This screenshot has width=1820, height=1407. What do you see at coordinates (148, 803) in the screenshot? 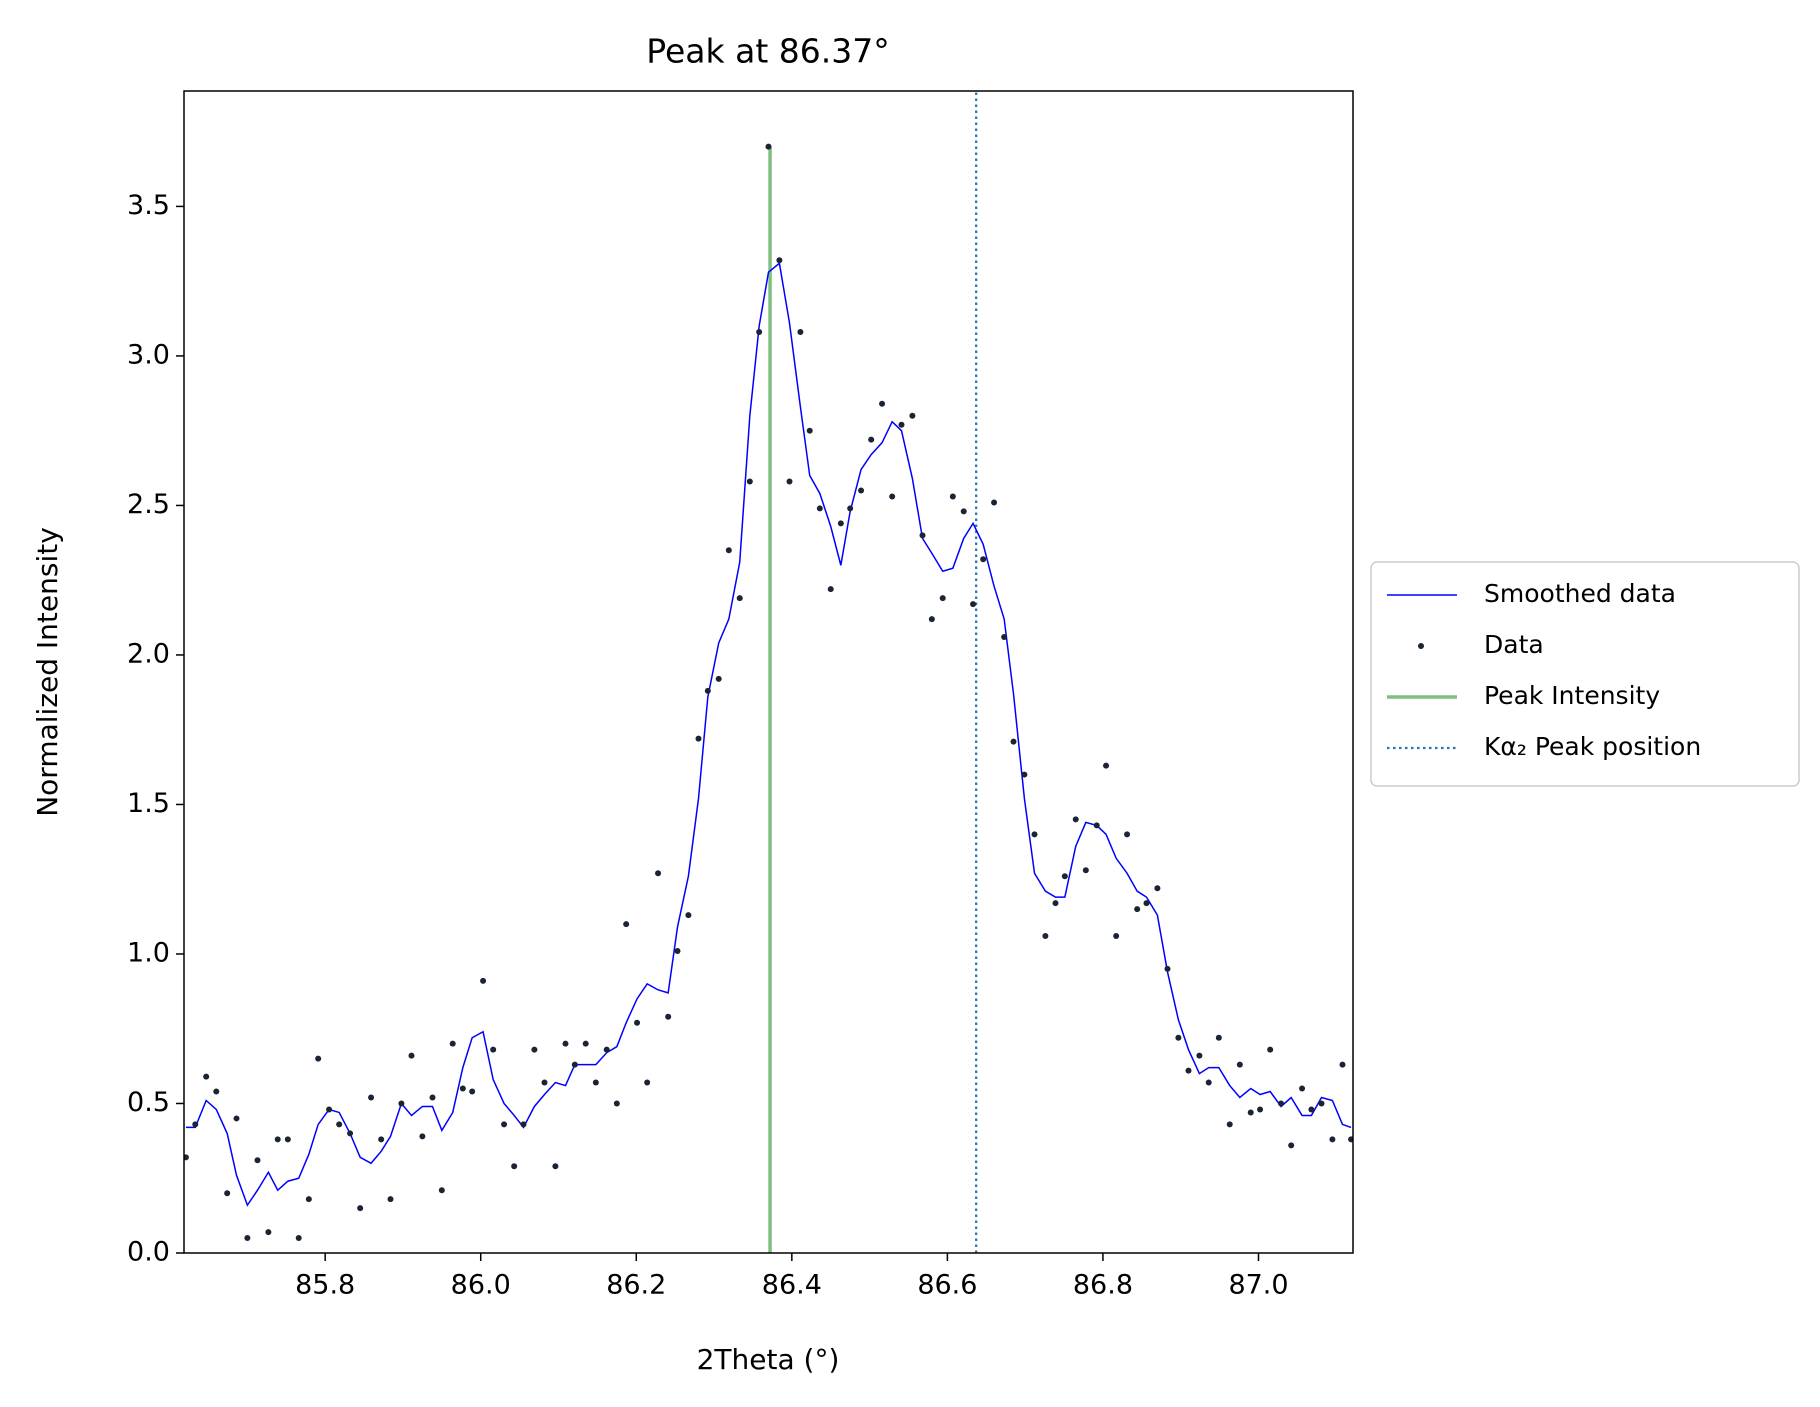
I see `y-tick-label: 1.5` at bounding box center [148, 803].